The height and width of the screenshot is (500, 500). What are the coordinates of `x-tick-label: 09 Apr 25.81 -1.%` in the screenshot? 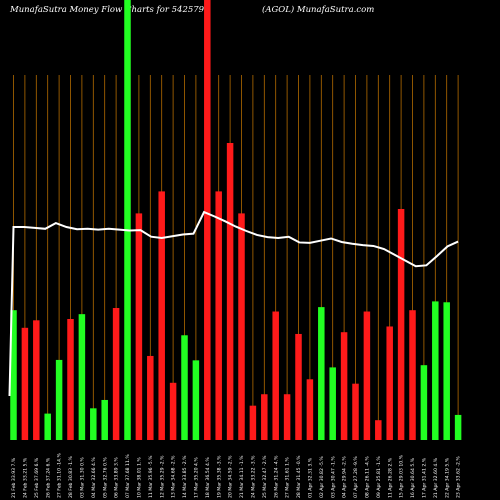 It's located at (379, 477).